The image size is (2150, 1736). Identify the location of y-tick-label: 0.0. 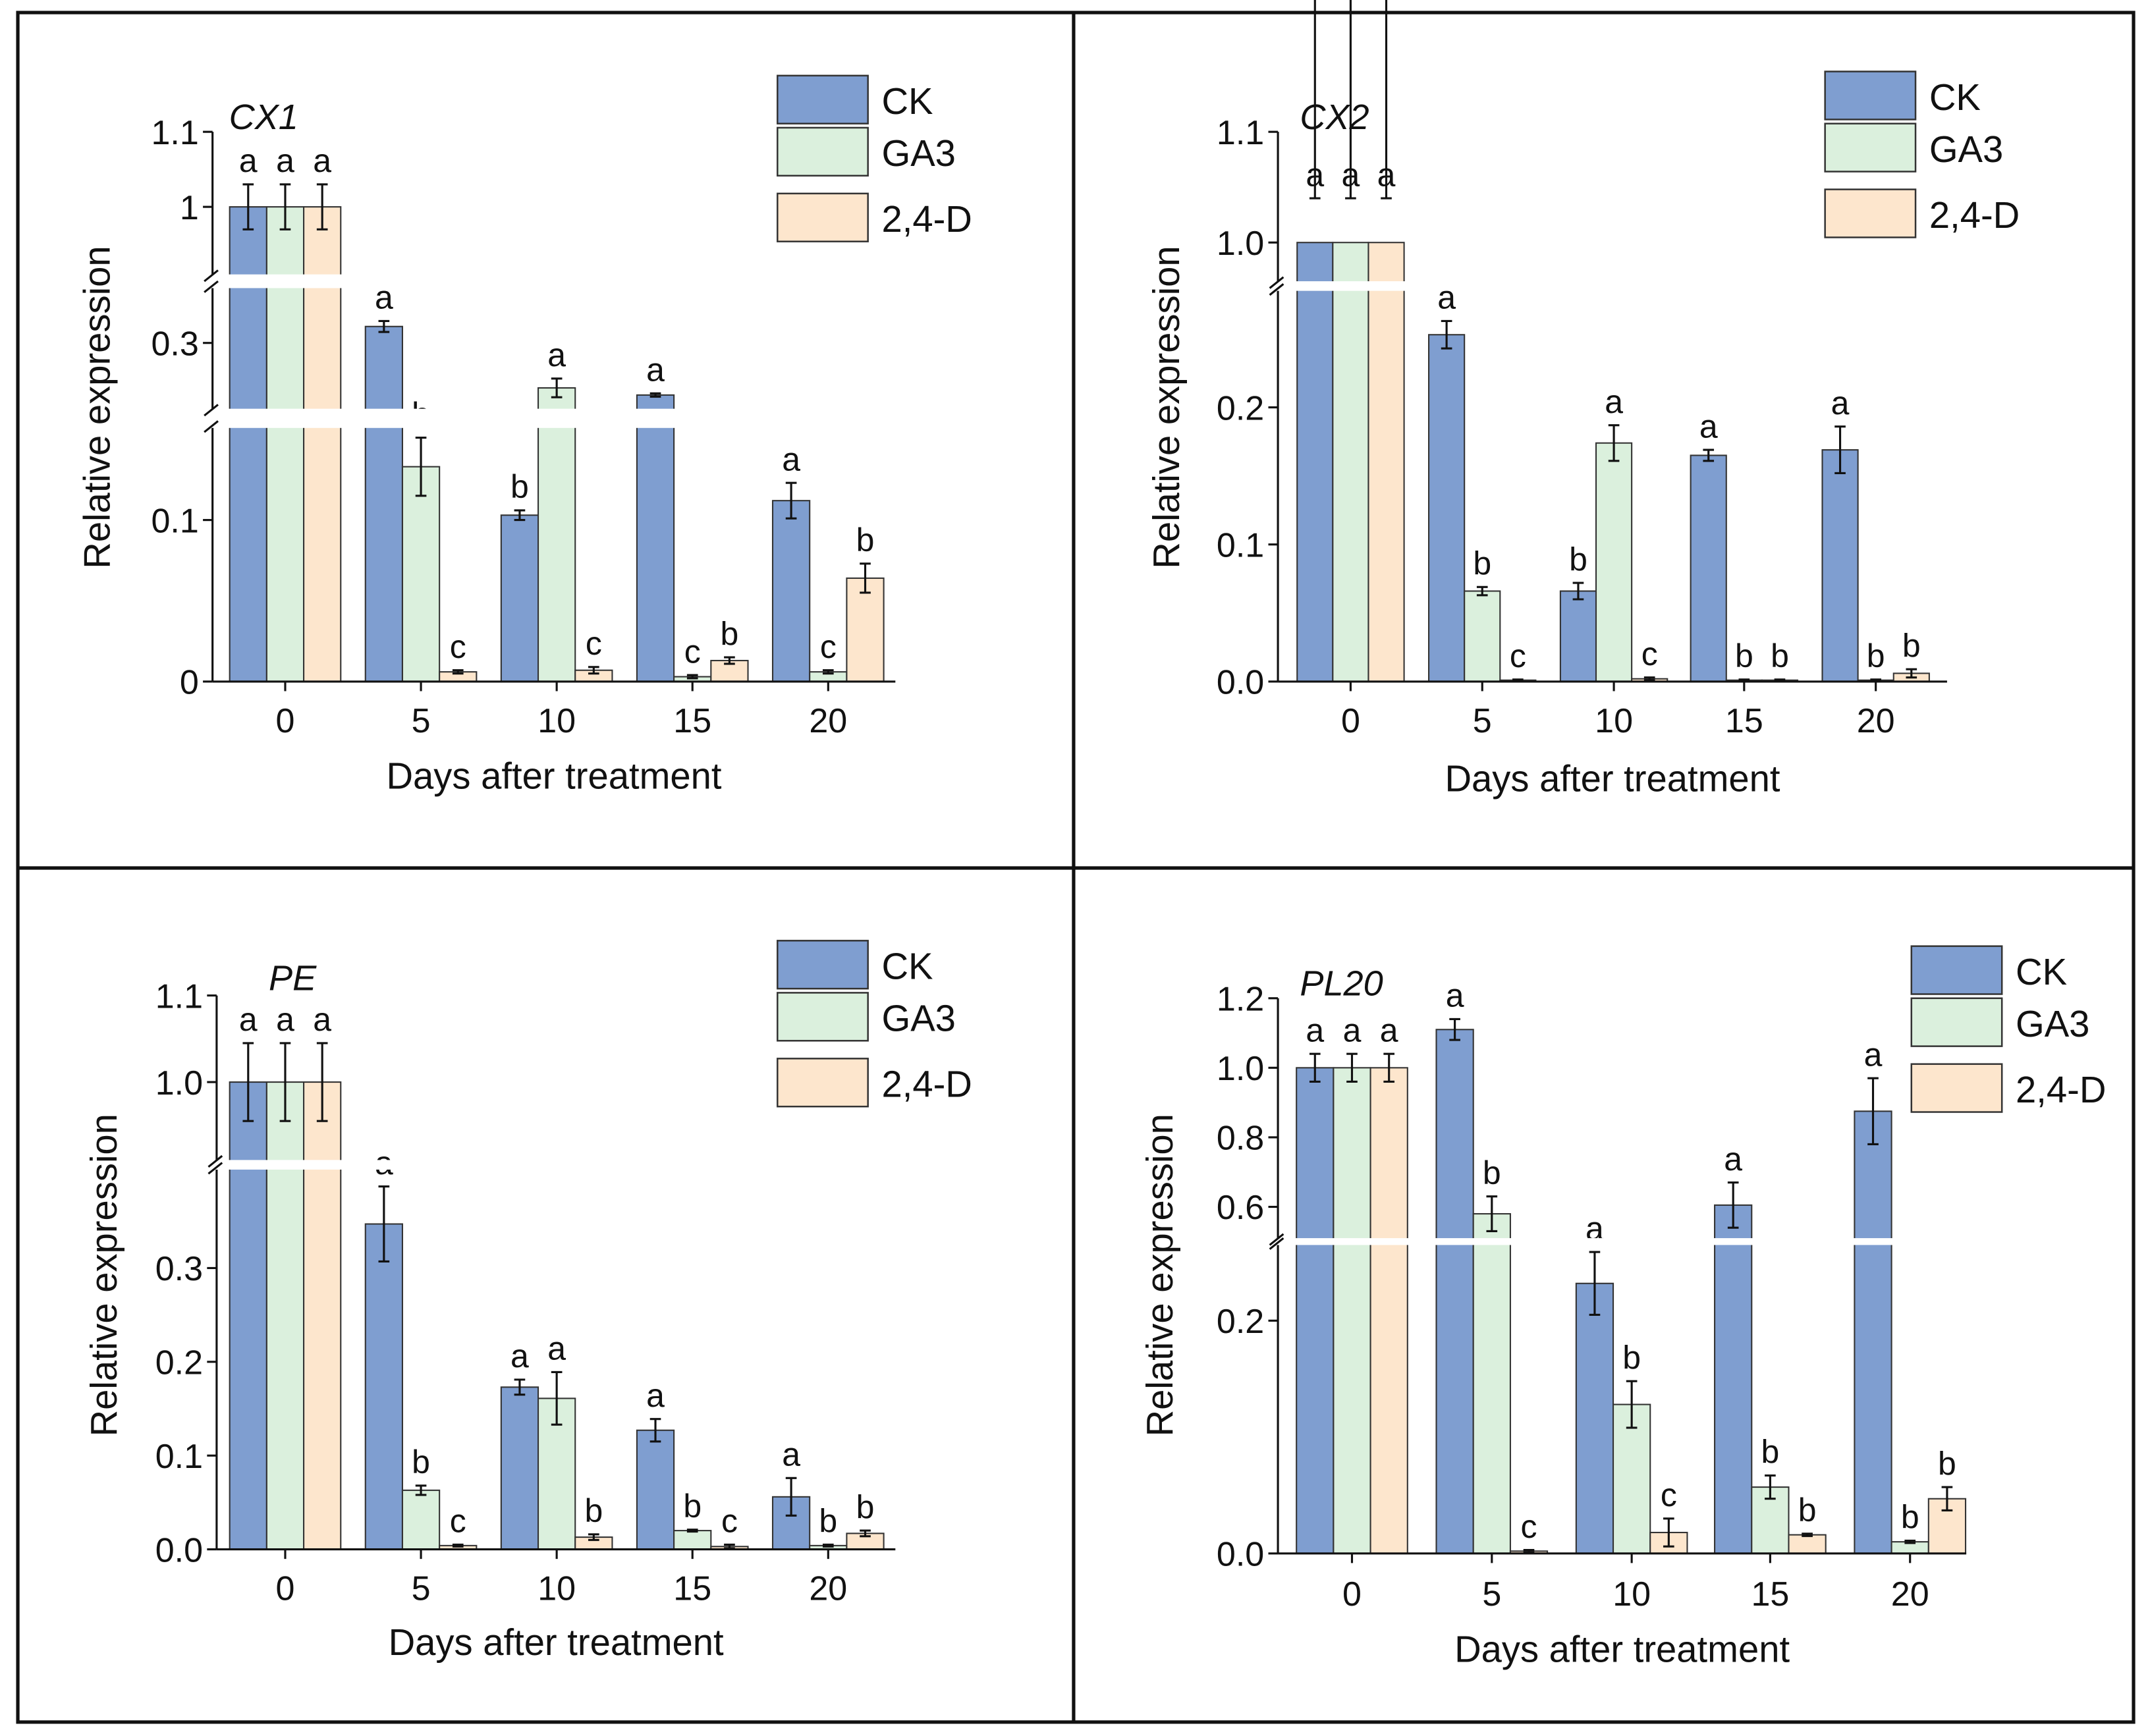
(1240, 683).